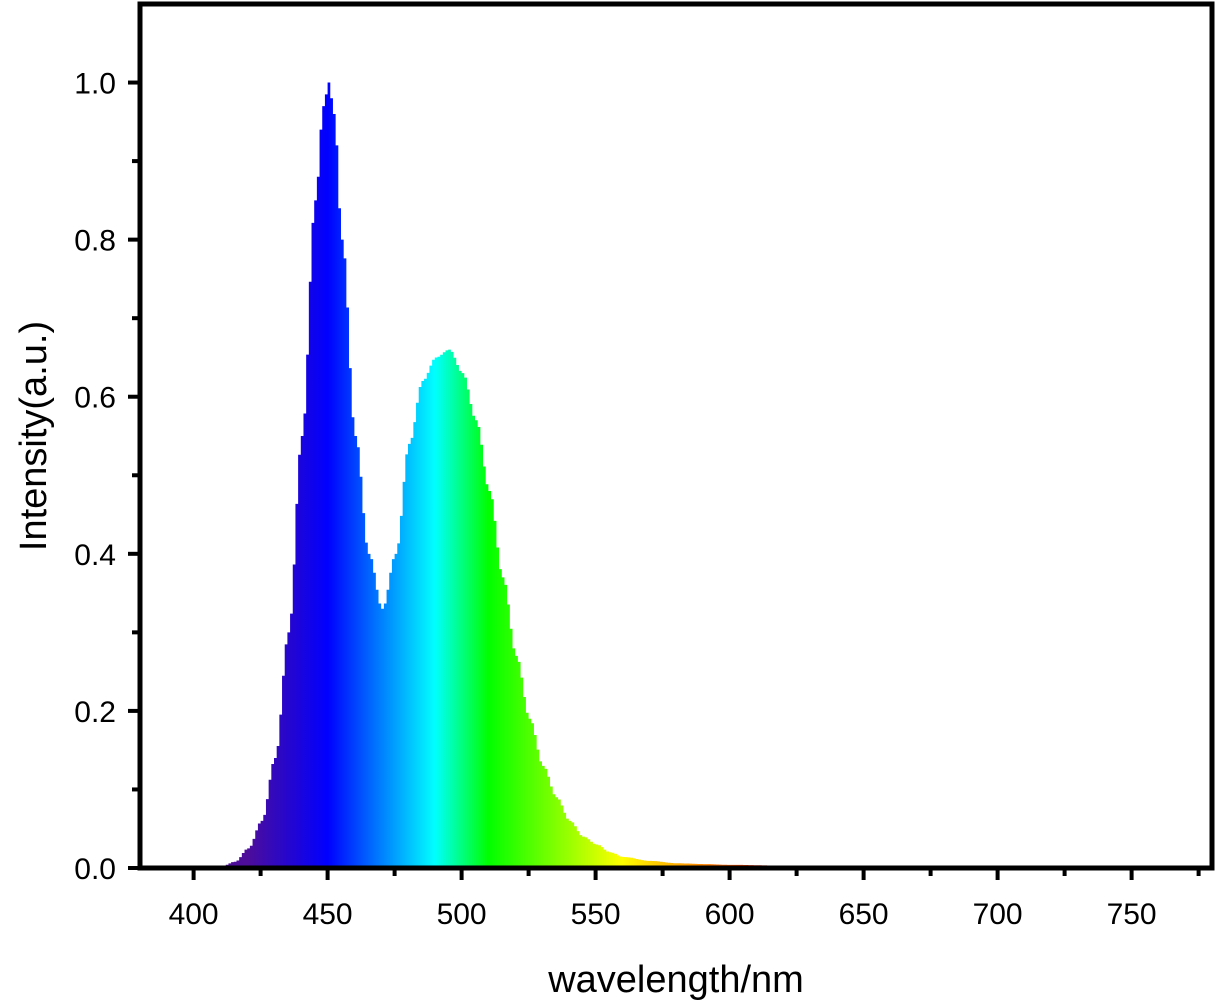  Describe the element at coordinates (95, 555) in the screenshot. I see `y-tick-label: 0.4` at that location.